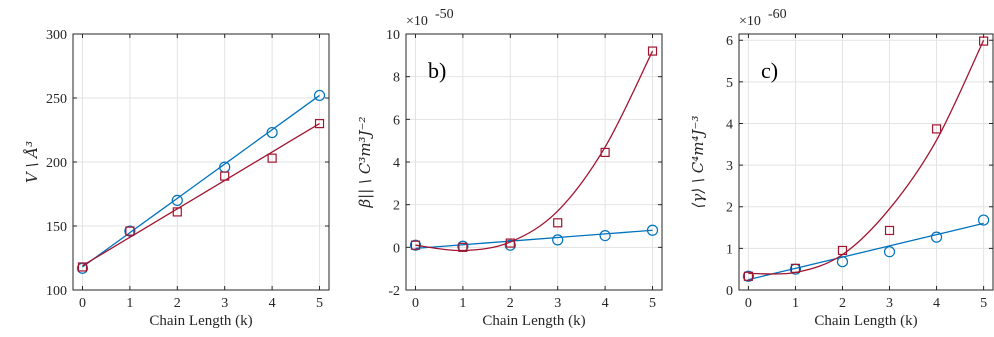 This screenshot has width=994, height=337. Describe the element at coordinates (56, 227) in the screenshot. I see `y-tick-label: 150` at that location.